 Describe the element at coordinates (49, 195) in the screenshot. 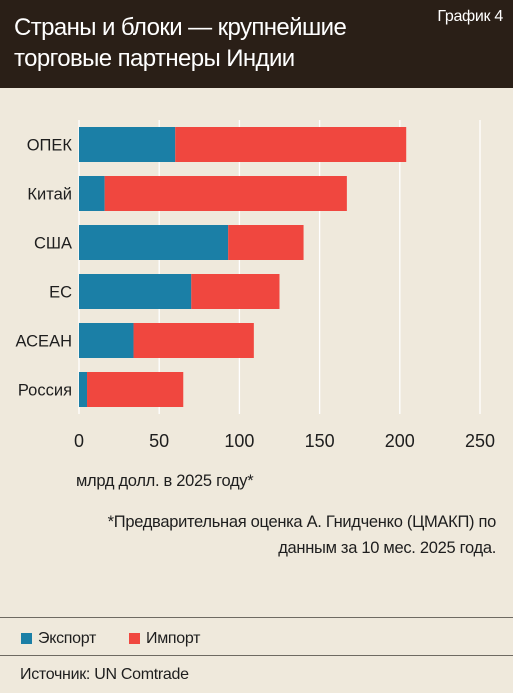

I see `y-tick-label: Китай` at that location.